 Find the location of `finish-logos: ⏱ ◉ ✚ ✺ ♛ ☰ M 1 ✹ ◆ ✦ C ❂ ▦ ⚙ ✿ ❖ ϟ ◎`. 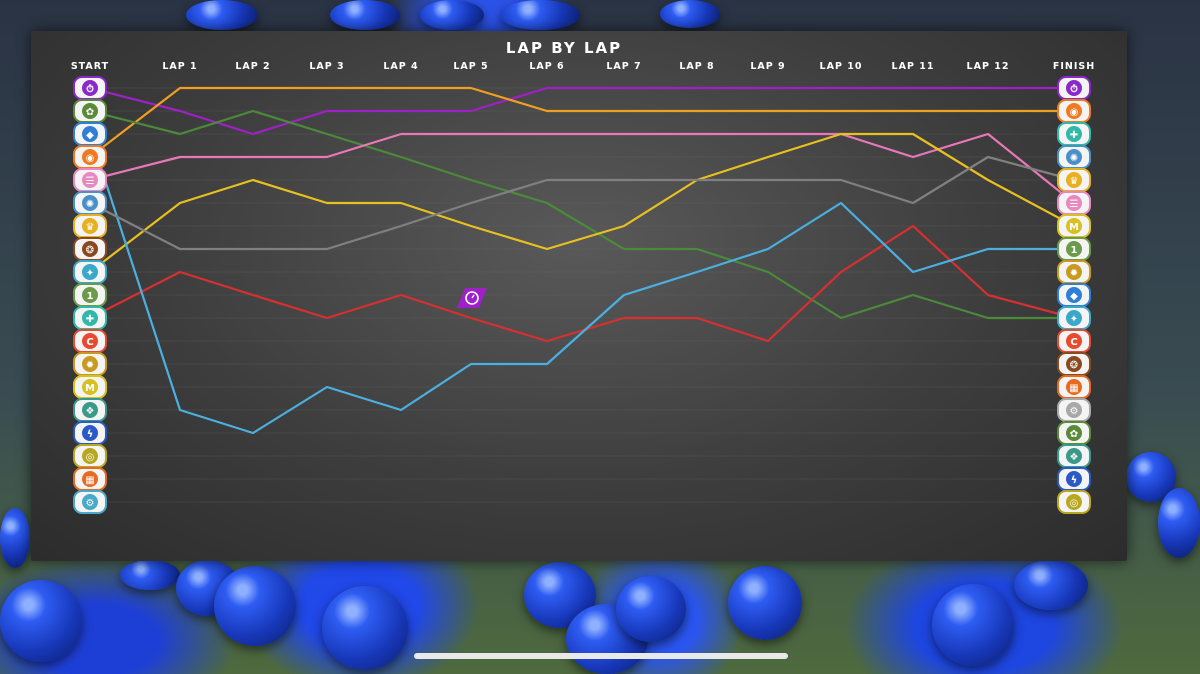

finish-logos: ⏱ ◉ ✚ ✺ ♛ ☰ M 1 ✹ ◆ ✦ C ❂ ▦ ⚙ ✿ ❖ ϟ ◎ is located at coordinates (1074, 295).